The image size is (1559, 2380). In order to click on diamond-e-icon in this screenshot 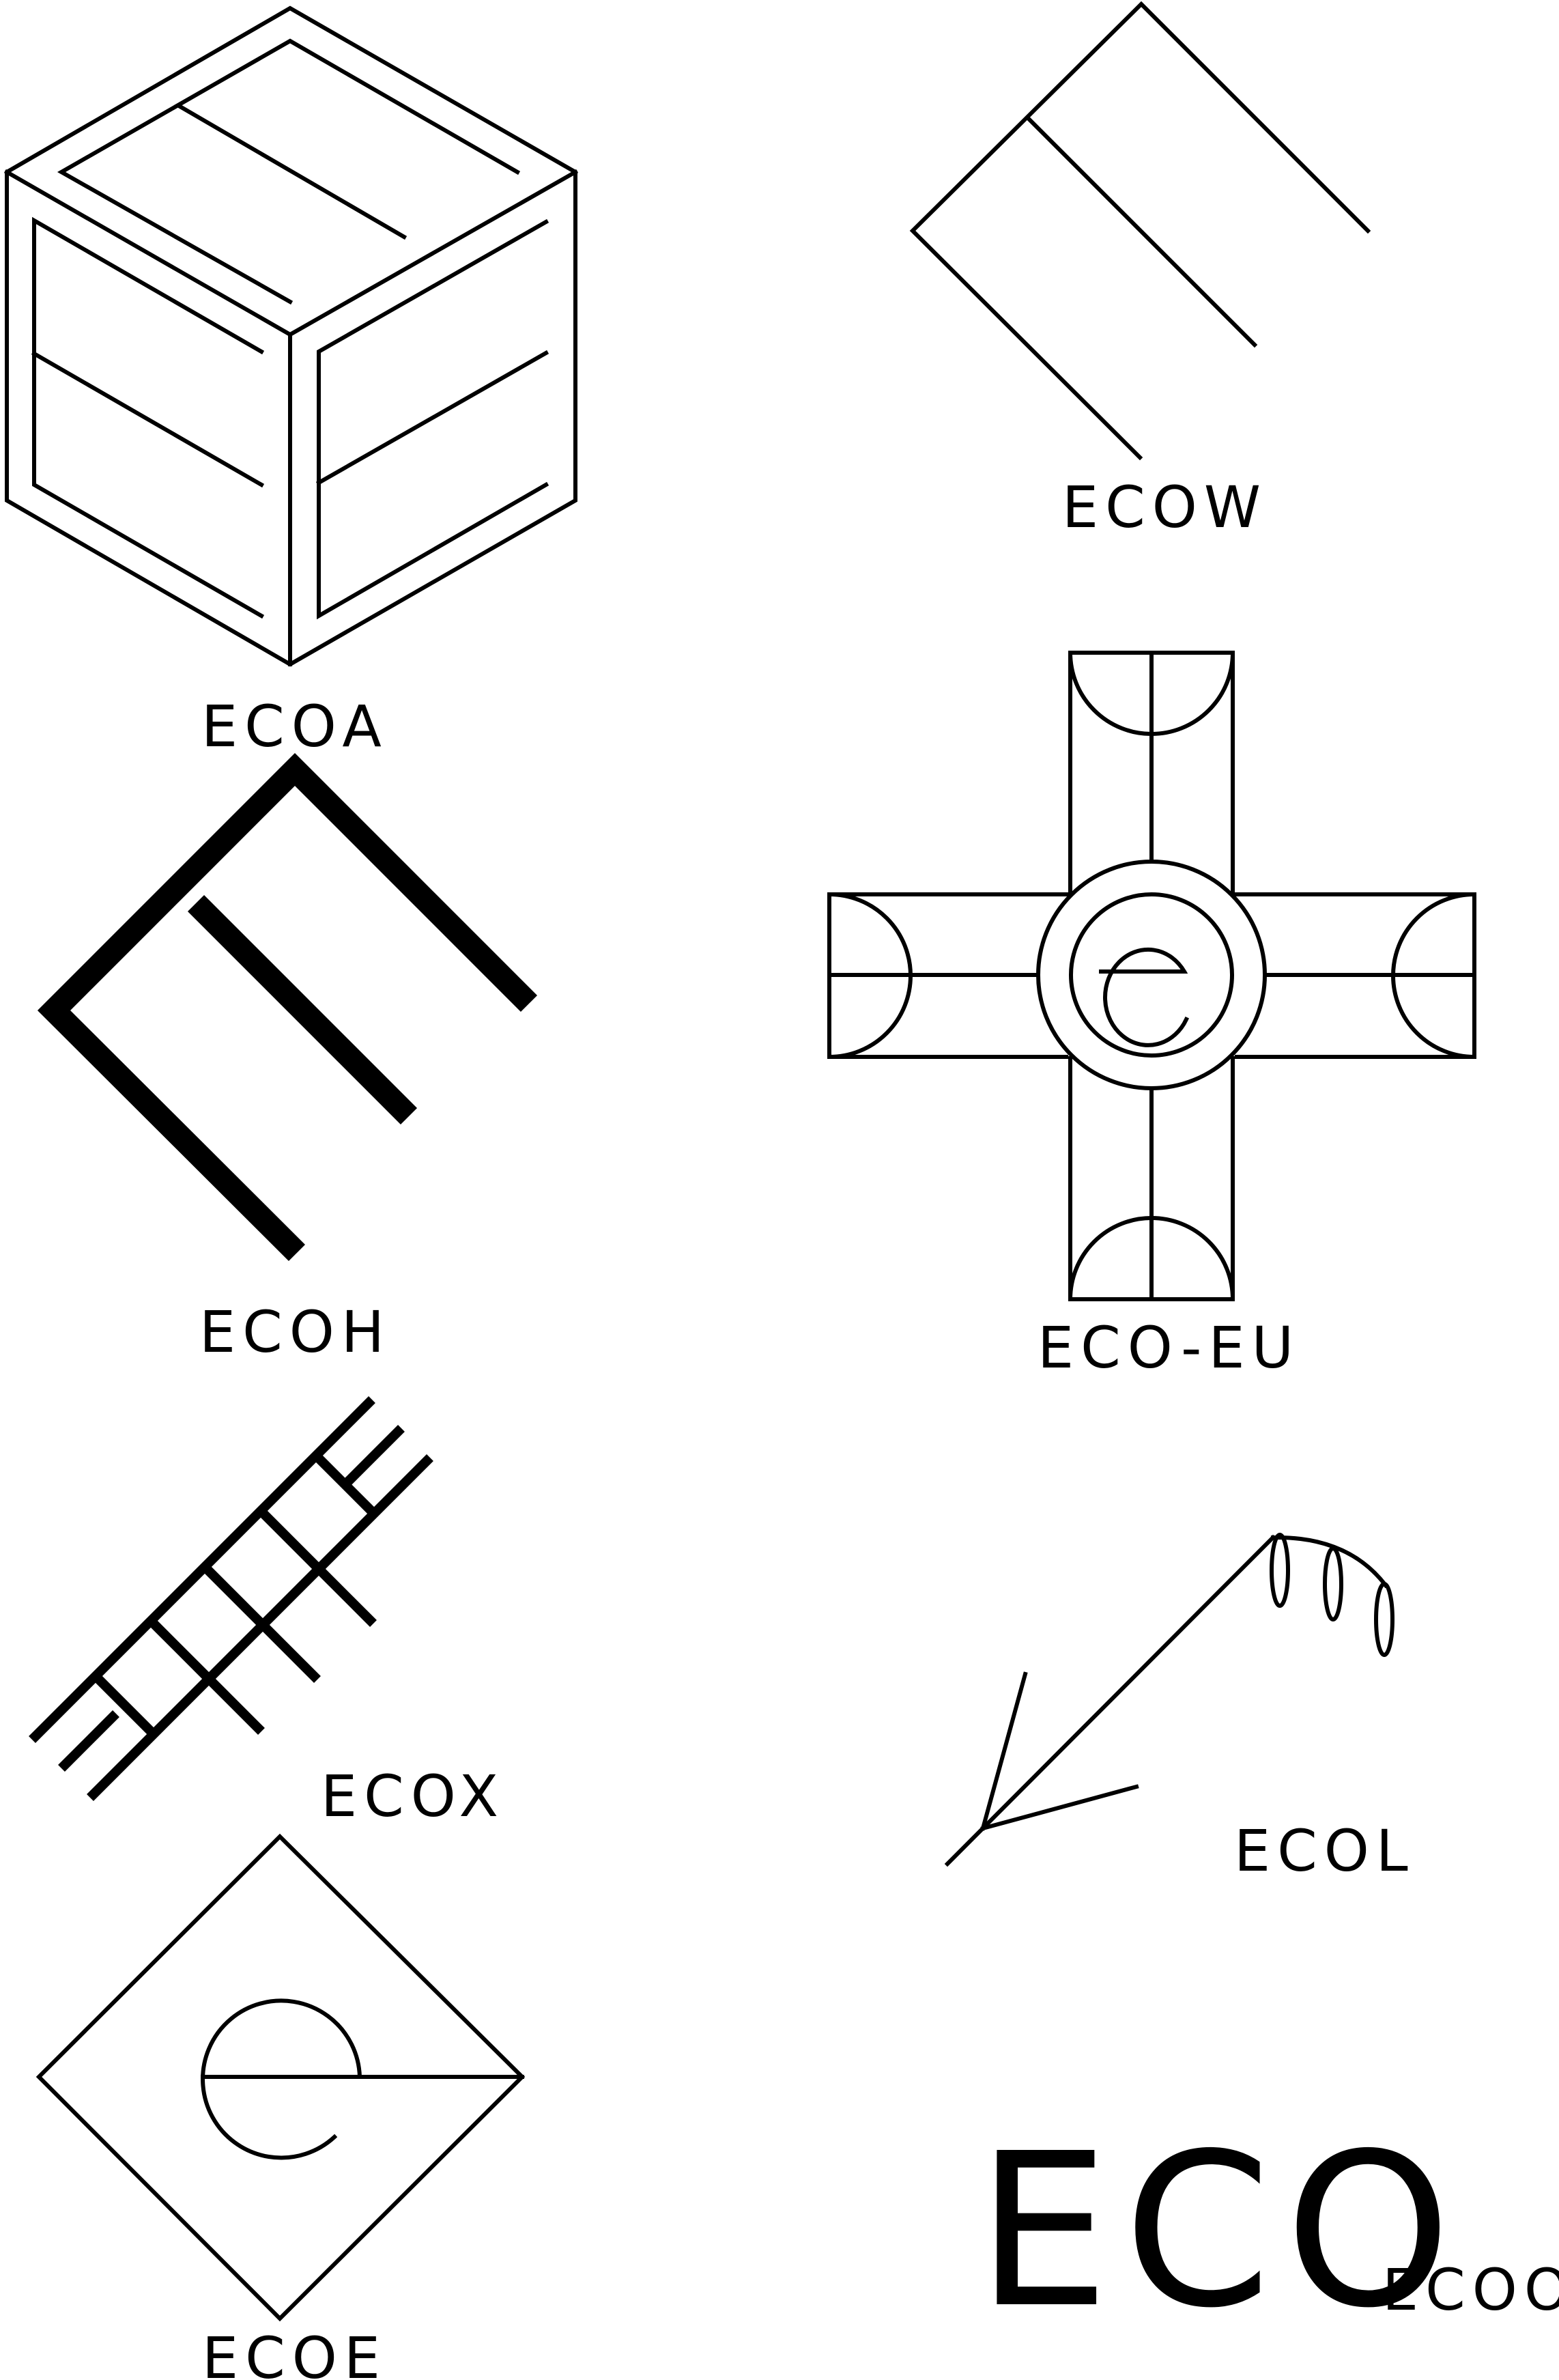, I will do `click(280, 2077)`.